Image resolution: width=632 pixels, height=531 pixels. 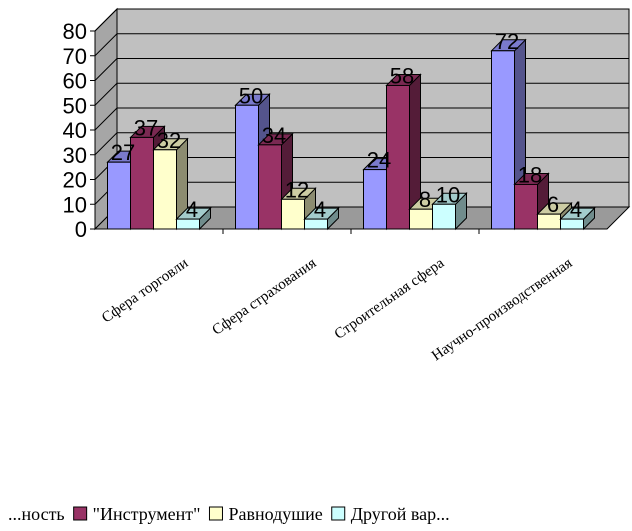 I want to click on y-tick-label: 50, so click(x=75, y=105).